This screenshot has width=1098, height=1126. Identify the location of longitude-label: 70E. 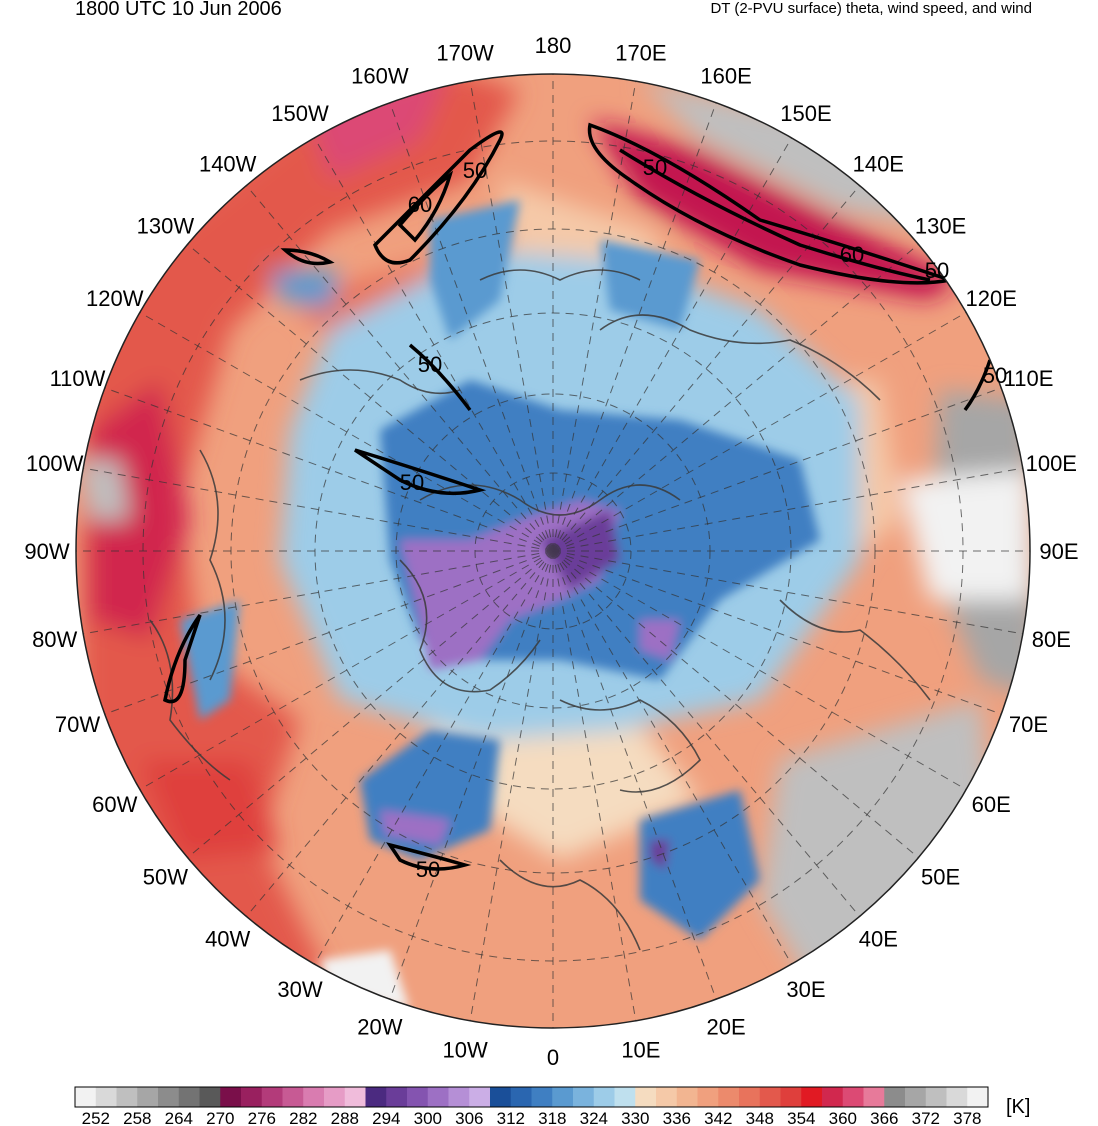
(1028, 724).